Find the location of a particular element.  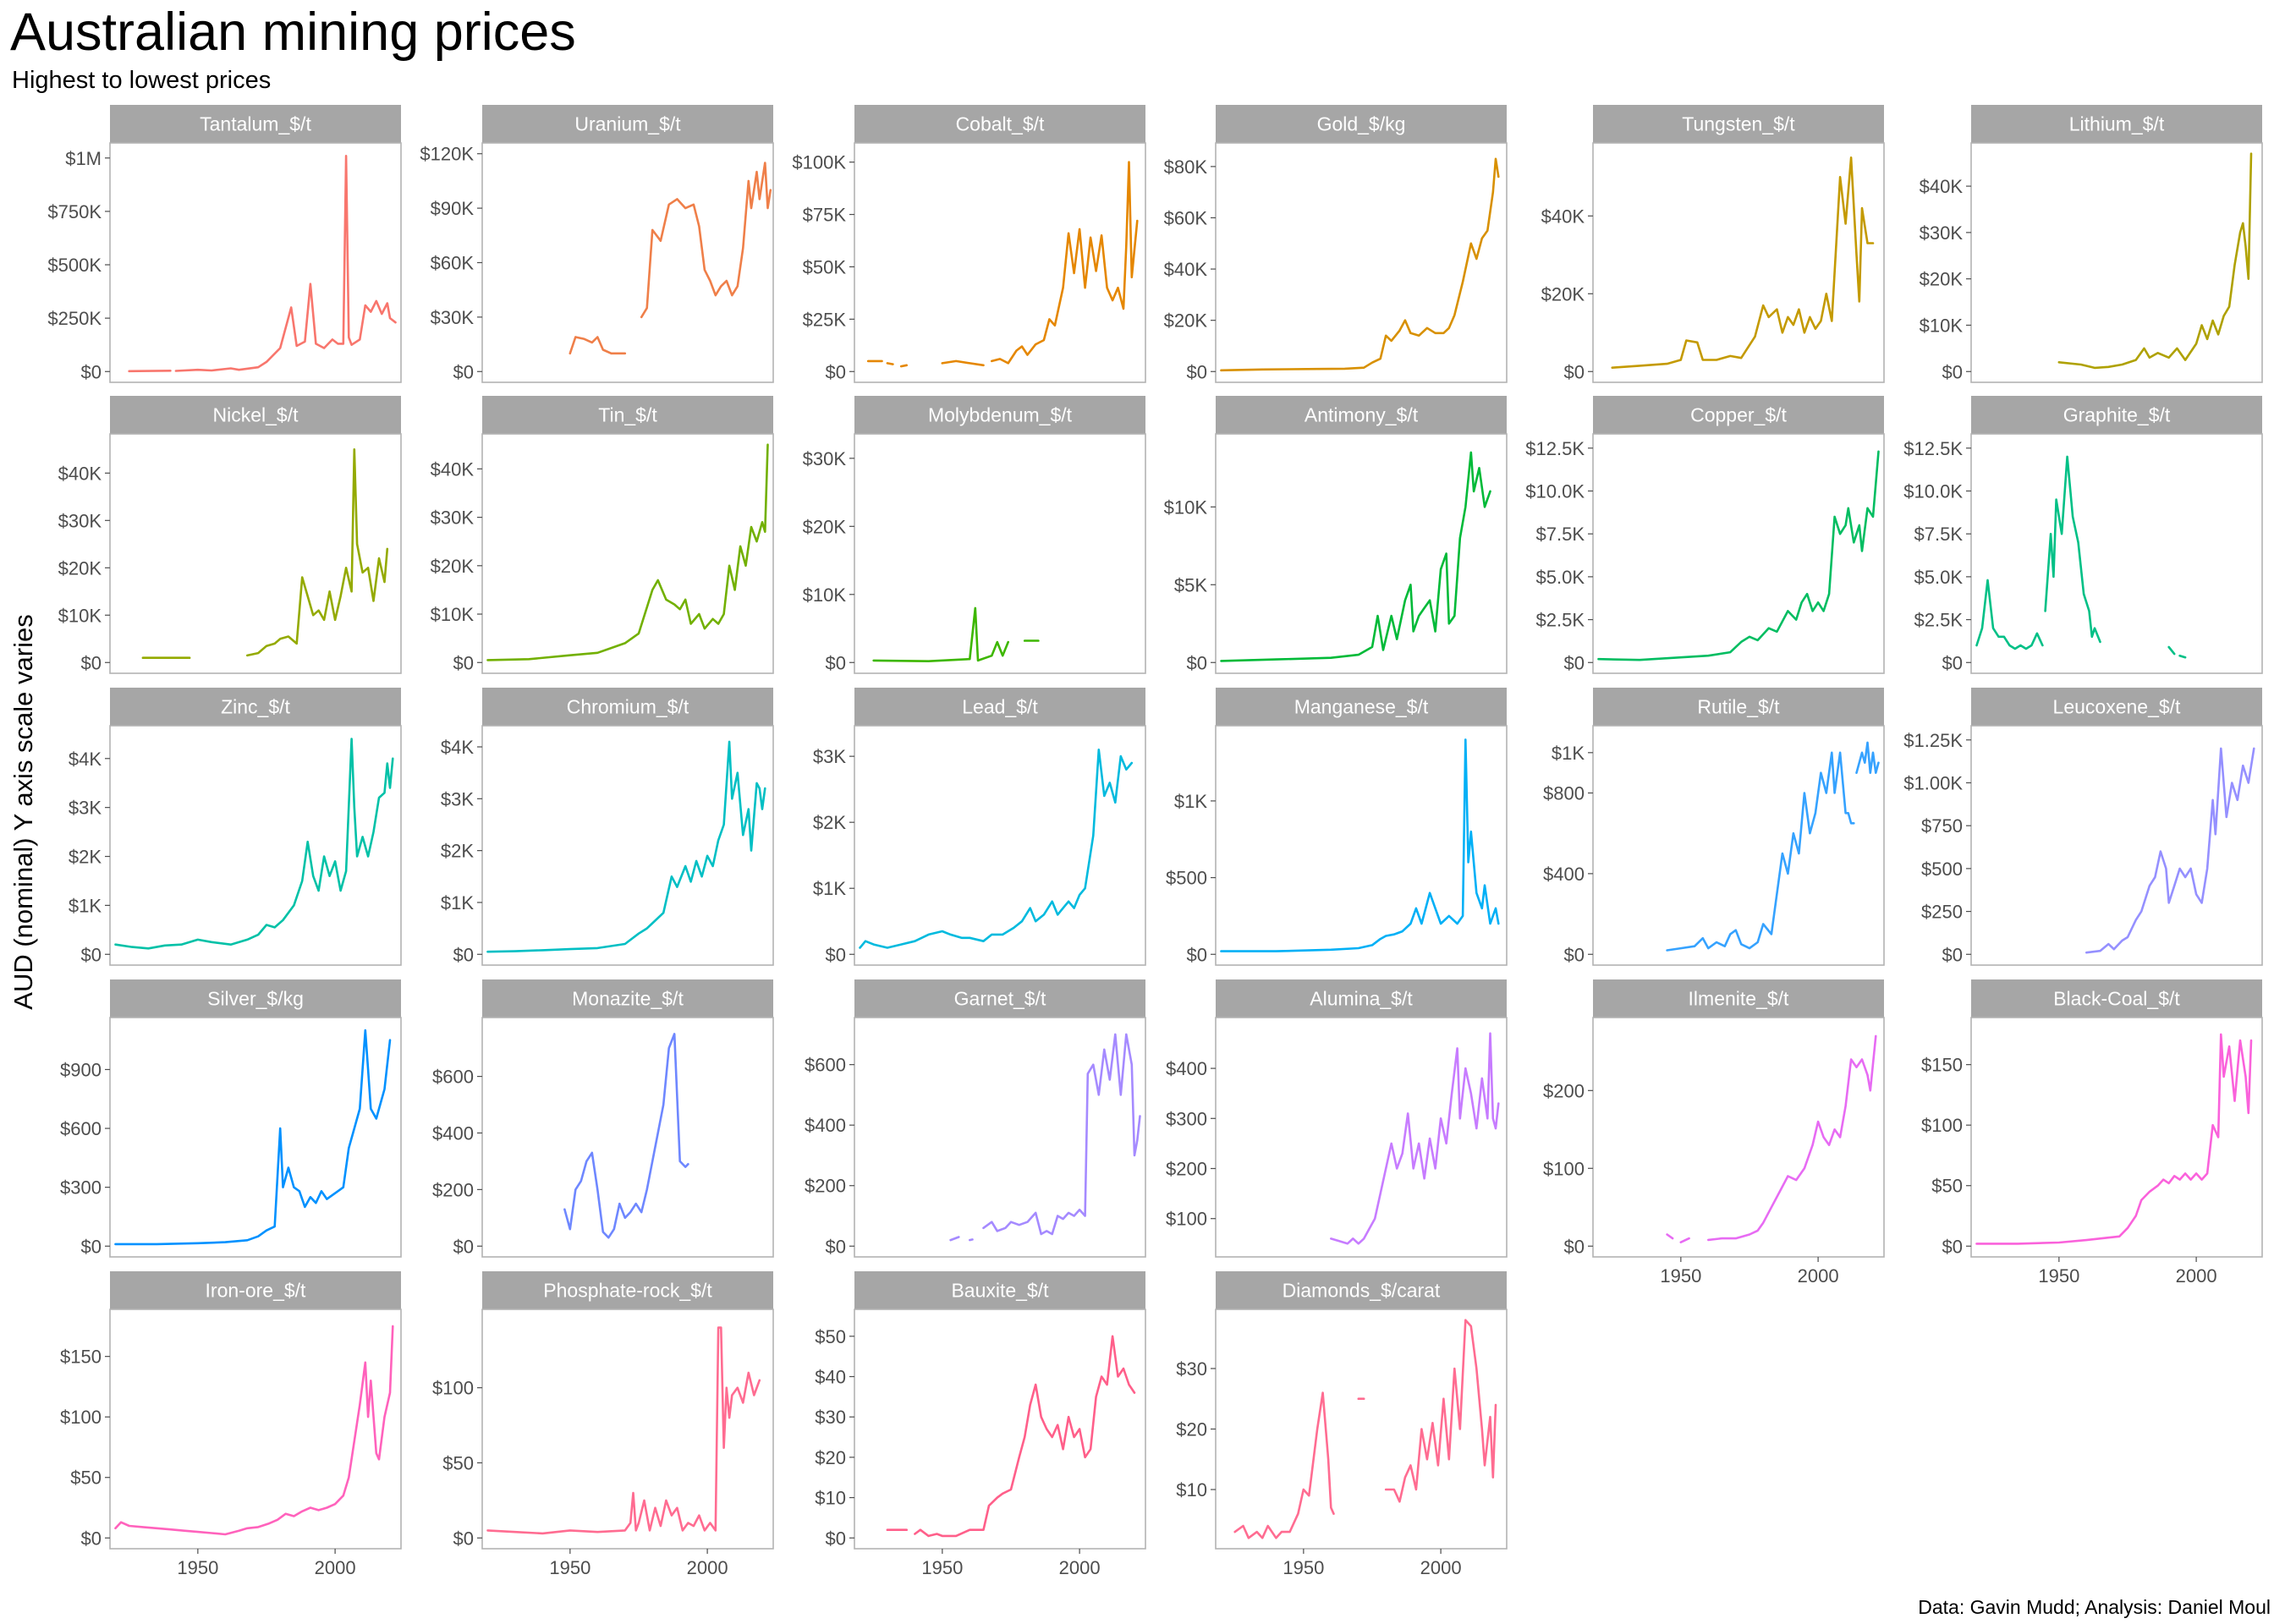

y-tick-label: $900 is located at coordinates (81, 1069).